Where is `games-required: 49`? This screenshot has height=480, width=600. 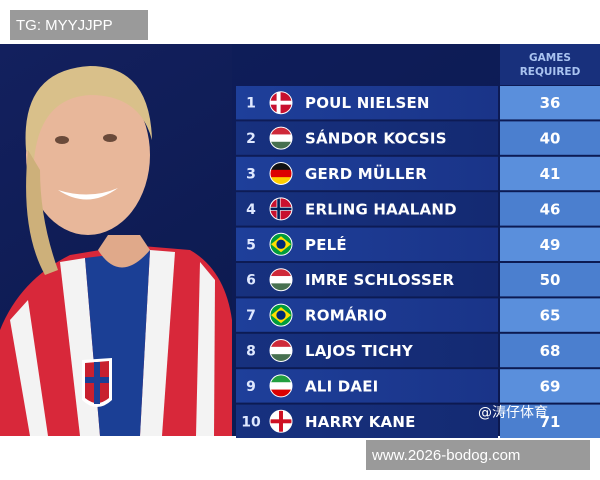 games-required: 49 is located at coordinates (550, 245).